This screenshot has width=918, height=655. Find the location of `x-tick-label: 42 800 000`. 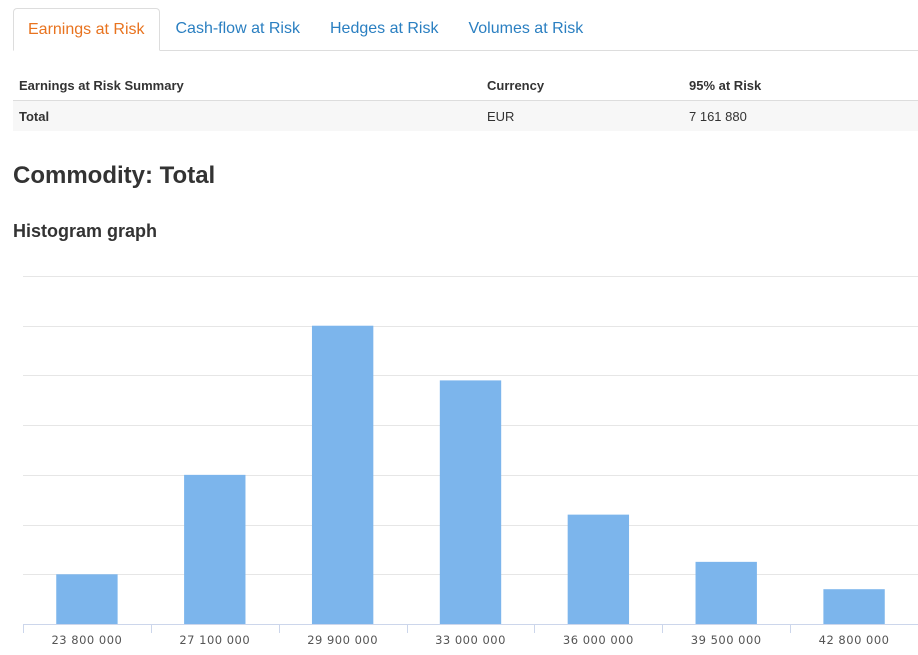

x-tick-label: 42 800 000 is located at coordinates (854, 640).